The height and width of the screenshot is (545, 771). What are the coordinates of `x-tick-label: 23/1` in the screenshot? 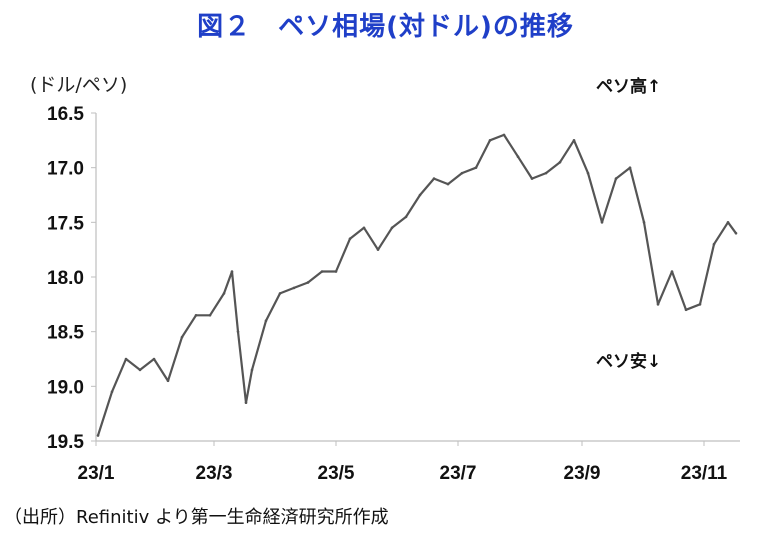 It's located at (96, 473).